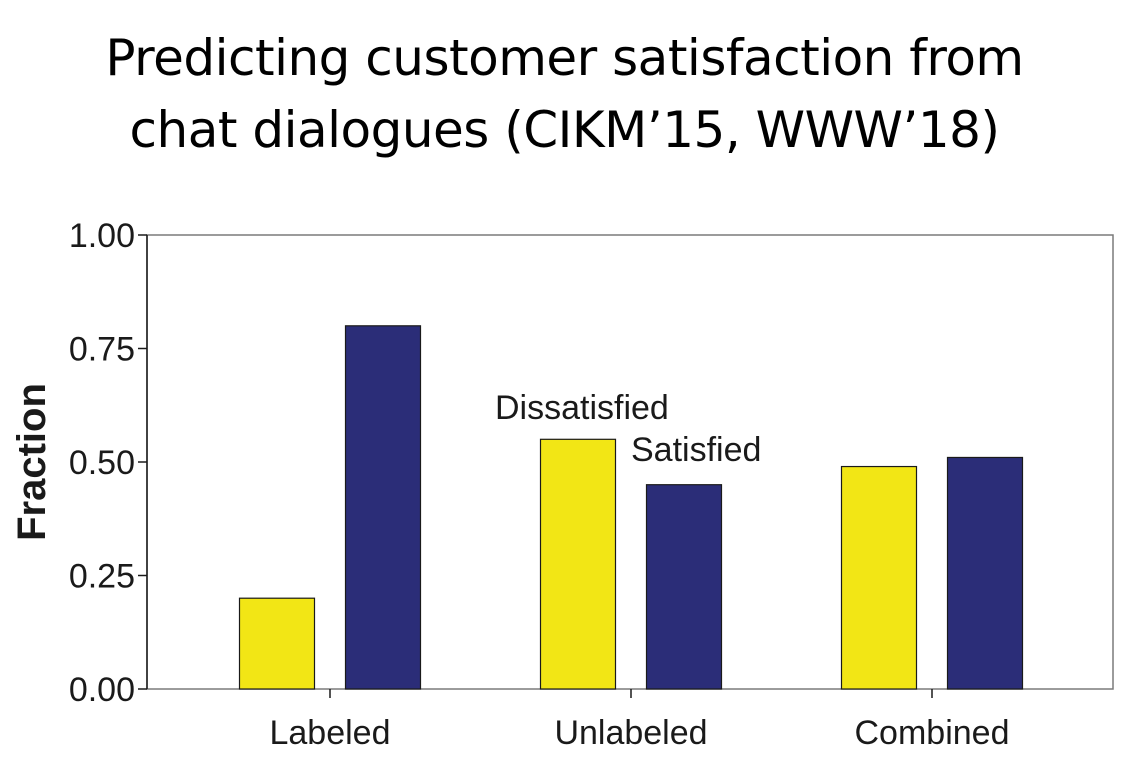 The image size is (1129, 772). I want to click on x-tick-label-unlabeled: Unlabeled, so click(630, 733).